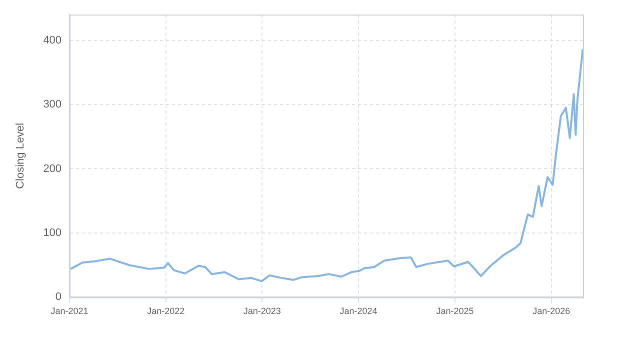  Describe the element at coordinates (69, 311) in the screenshot. I see `x-tick-label: Jan-2021` at that location.